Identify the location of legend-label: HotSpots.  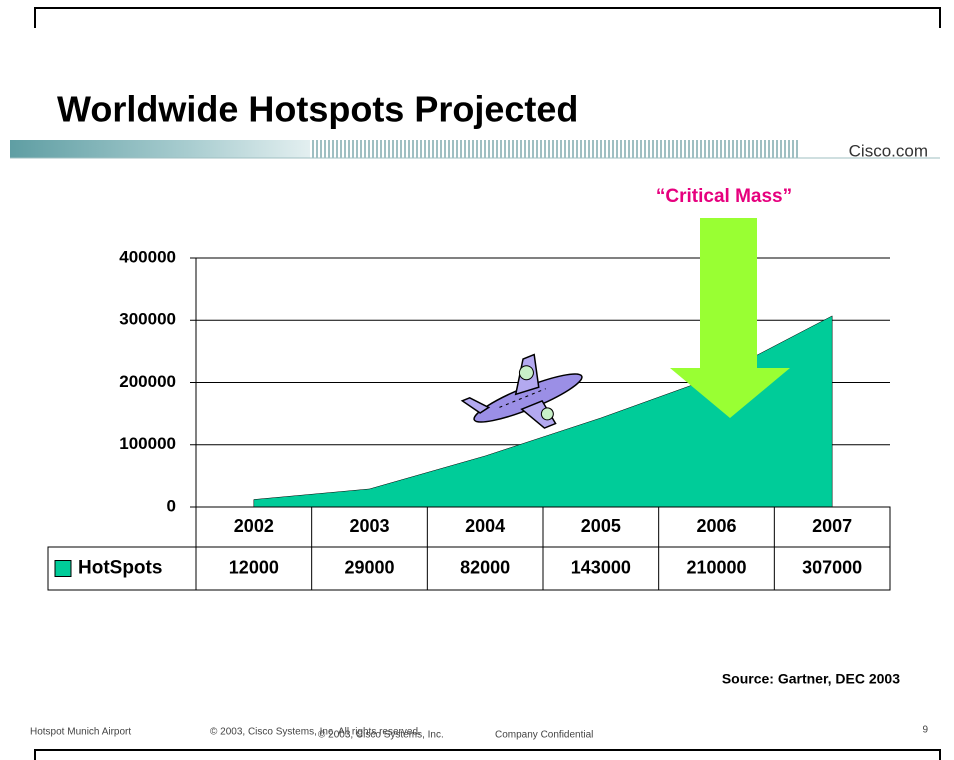
(120, 568).